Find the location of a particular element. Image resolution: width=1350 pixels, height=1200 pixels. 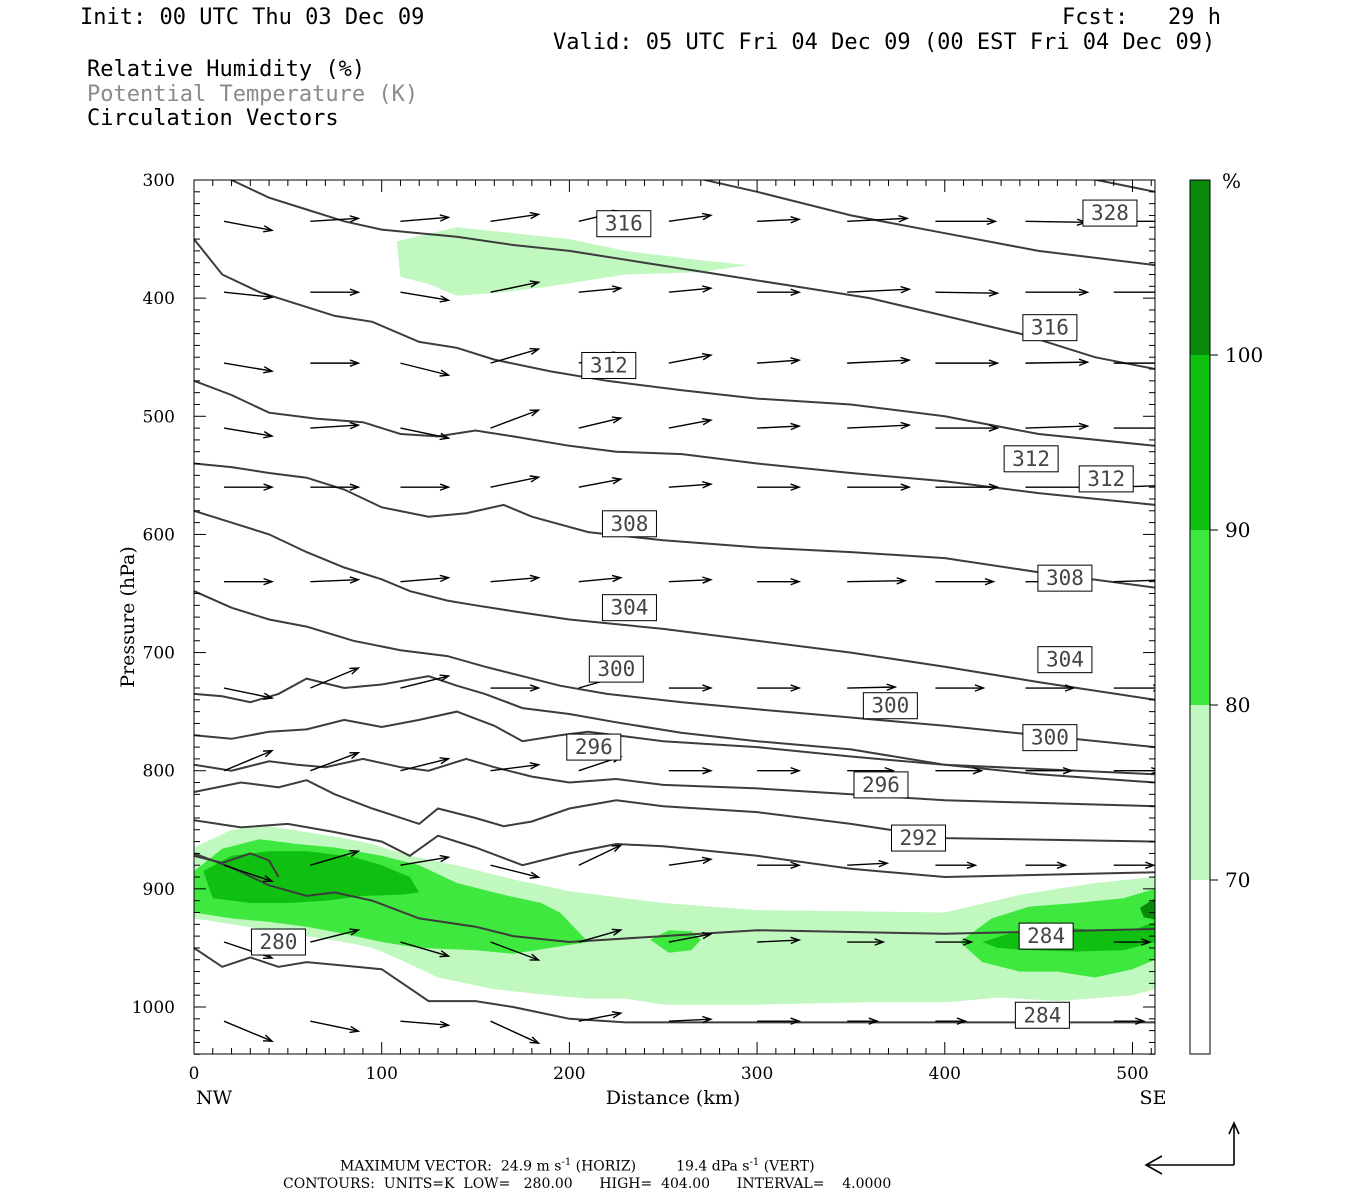

svg-text: 300 is located at coordinates (1050, 738).